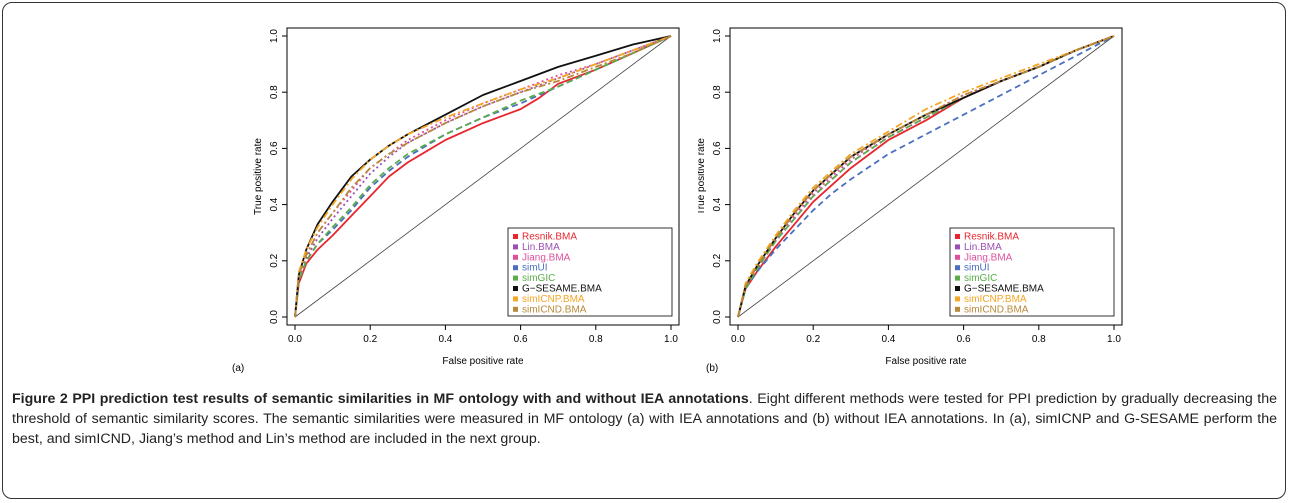  I want to click on panel-label: (a), so click(238, 368).